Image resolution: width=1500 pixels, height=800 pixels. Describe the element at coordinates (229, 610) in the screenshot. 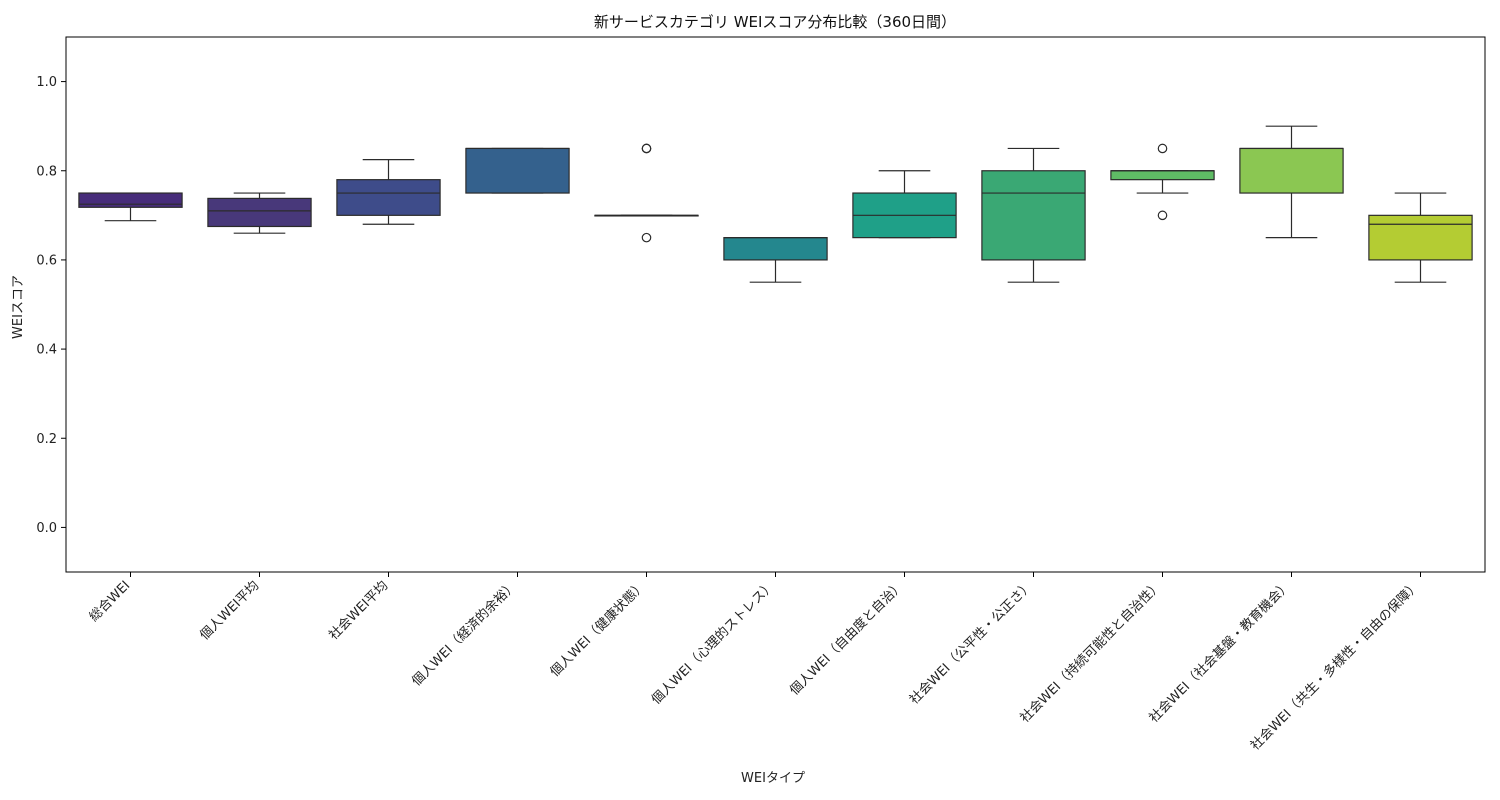

I see `x-tick-label: 個人WEI平均` at that location.